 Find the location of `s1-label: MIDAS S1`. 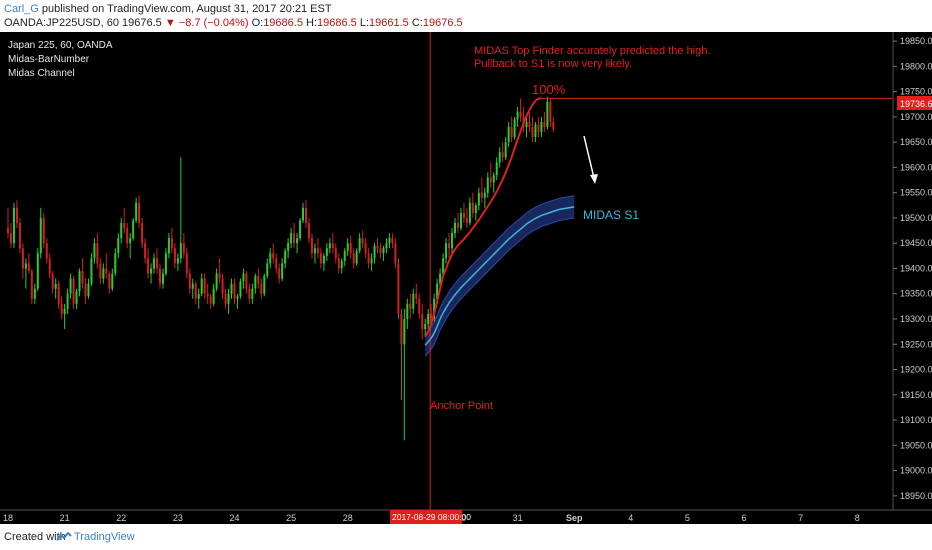

s1-label: MIDAS S1 is located at coordinates (611, 215).